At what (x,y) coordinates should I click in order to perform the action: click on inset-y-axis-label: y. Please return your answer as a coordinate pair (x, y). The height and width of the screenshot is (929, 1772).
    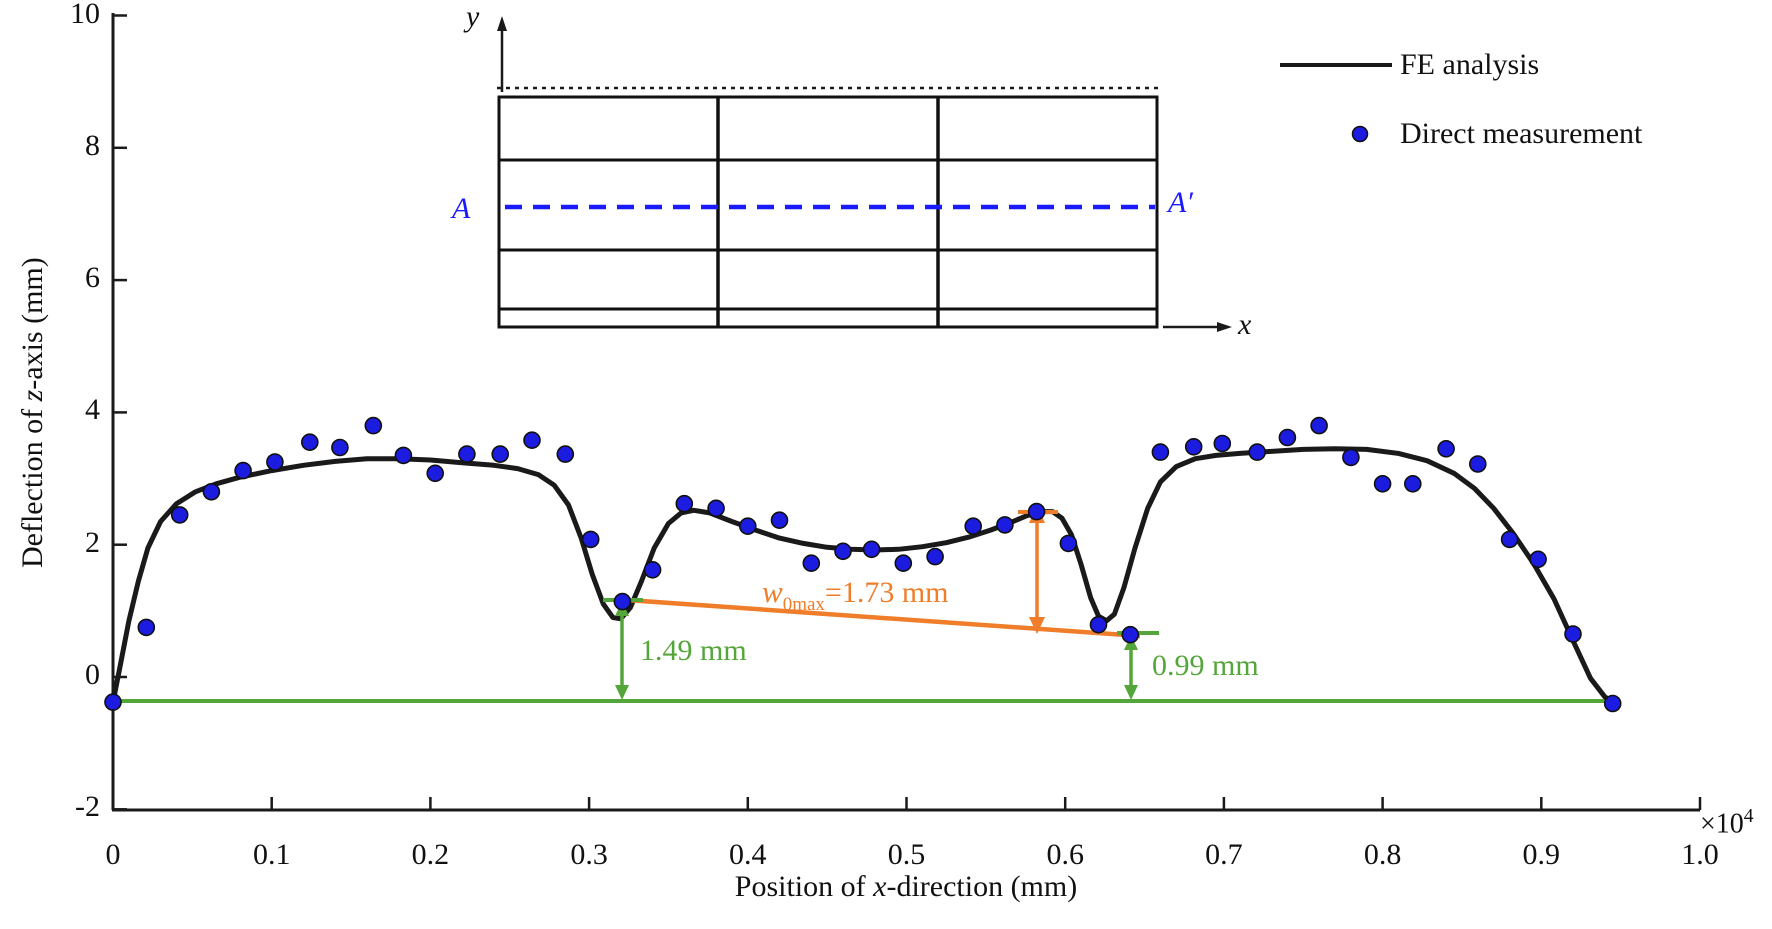
    Looking at the image, I should click on (473, 16).